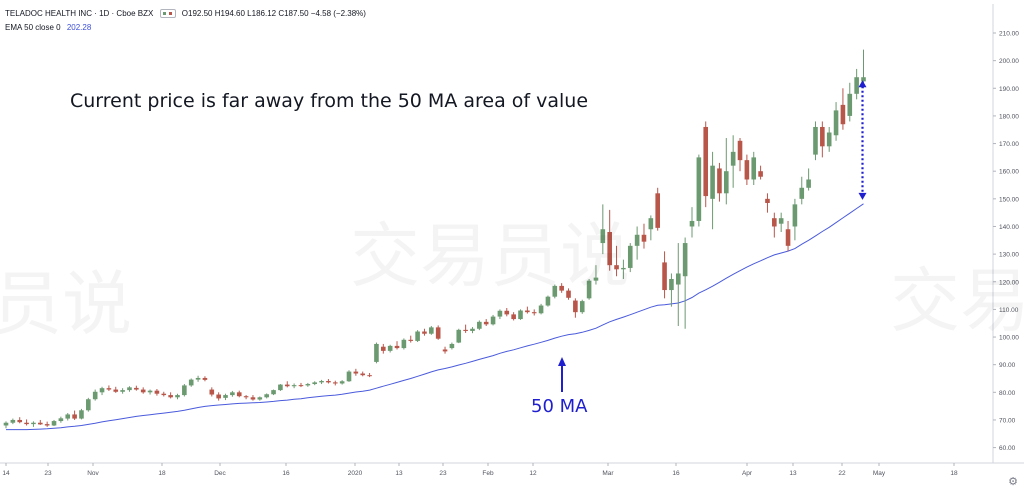 Image resolution: width=1024 pixels, height=497 pixels. I want to click on ema-legend: EMA 50 close 0 202.28, so click(50, 27).